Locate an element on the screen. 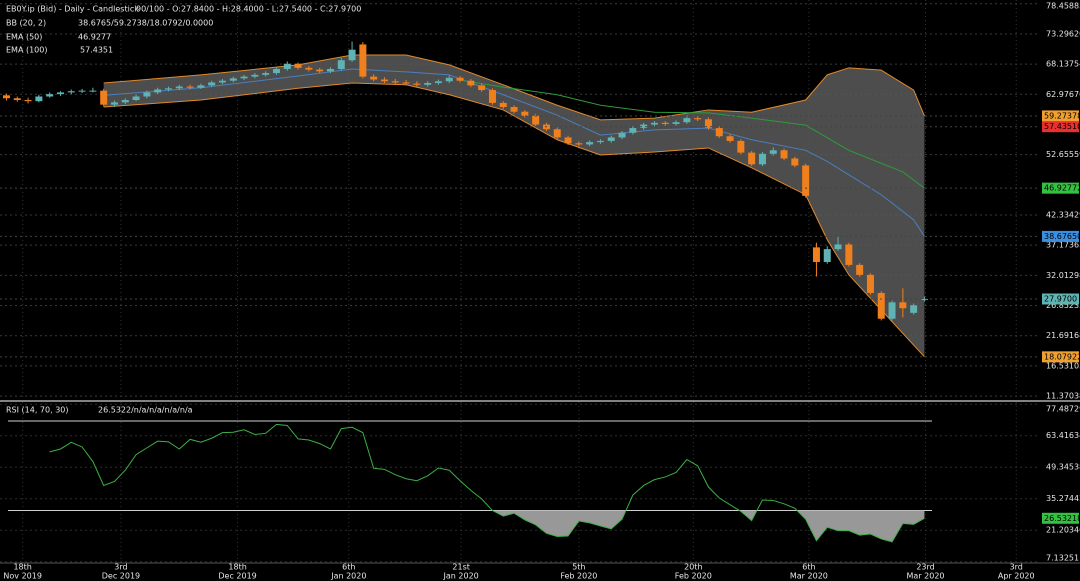  y-tick-label: 21.20346 is located at coordinates (1063, 530).